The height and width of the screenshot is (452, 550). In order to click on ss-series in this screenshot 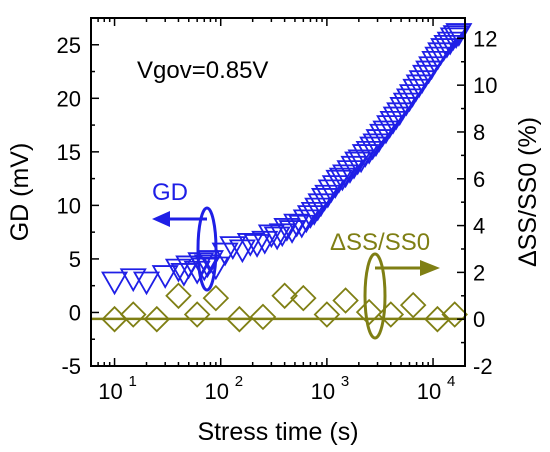, I will do `click(284, 307)`.